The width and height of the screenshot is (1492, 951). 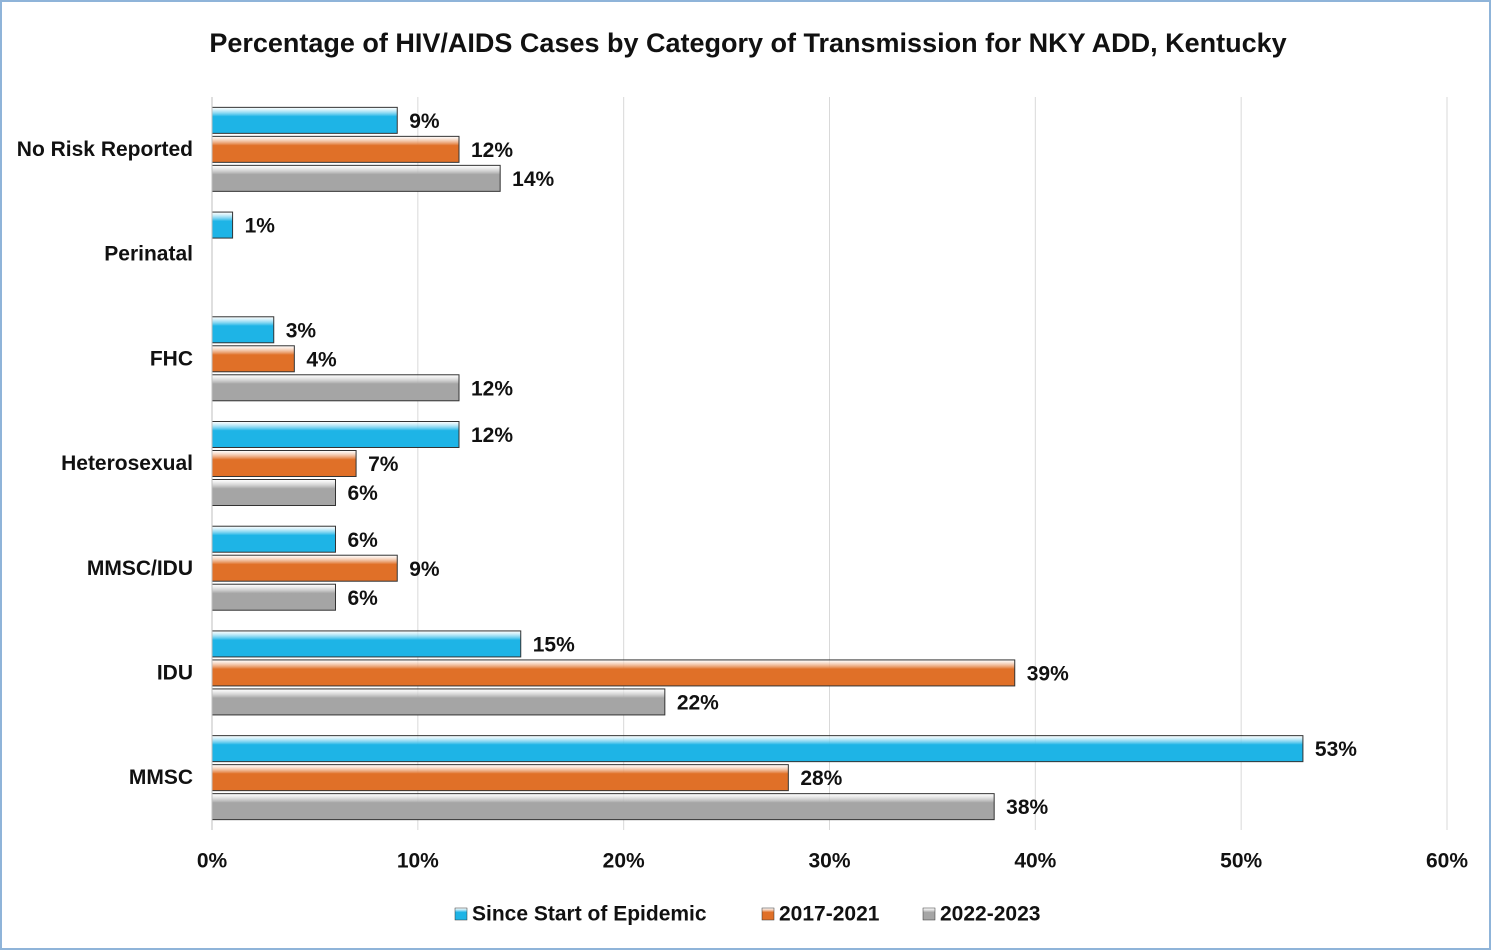 I want to click on y-tick-label: Perinatal, so click(x=148, y=254).